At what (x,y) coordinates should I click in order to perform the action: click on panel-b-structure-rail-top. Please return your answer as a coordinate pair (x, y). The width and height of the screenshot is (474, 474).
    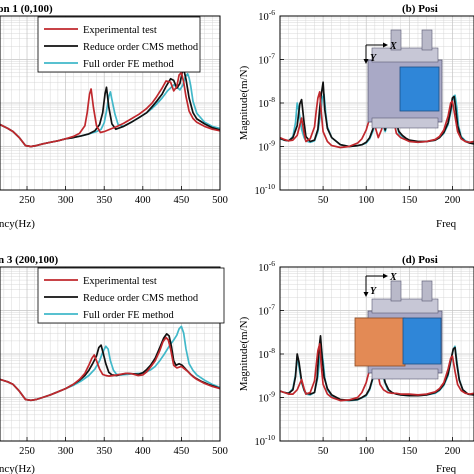
    Looking at the image, I should click on (405, 55).